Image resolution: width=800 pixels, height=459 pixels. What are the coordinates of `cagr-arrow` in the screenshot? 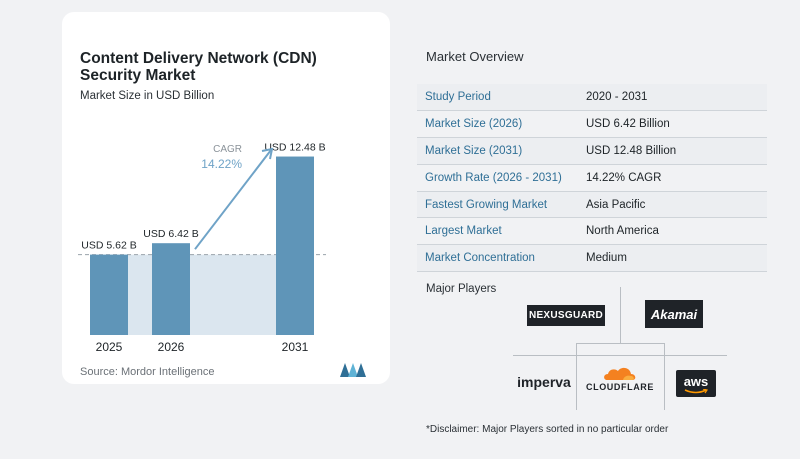 It's located at (233, 199).